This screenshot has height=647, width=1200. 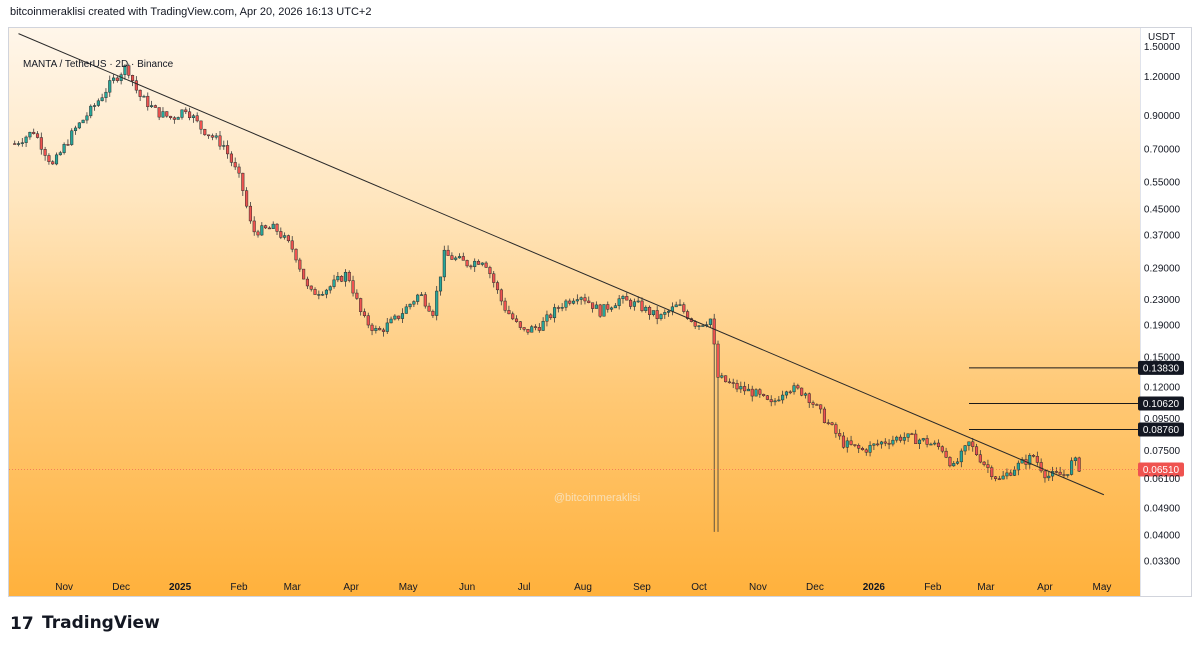 What do you see at coordinates (467, 587) in the screenshot?
I see `x-tick-label: Jun` at bounding box center [467, 587].